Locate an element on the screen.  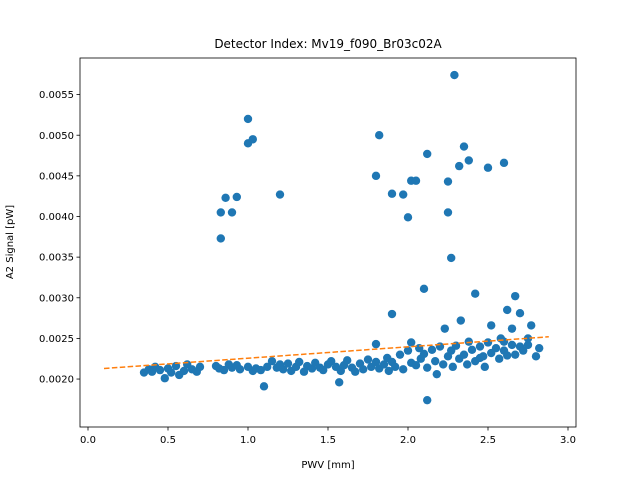
x-axis-label: PWV [mm] is located at coordinates (327, 465).